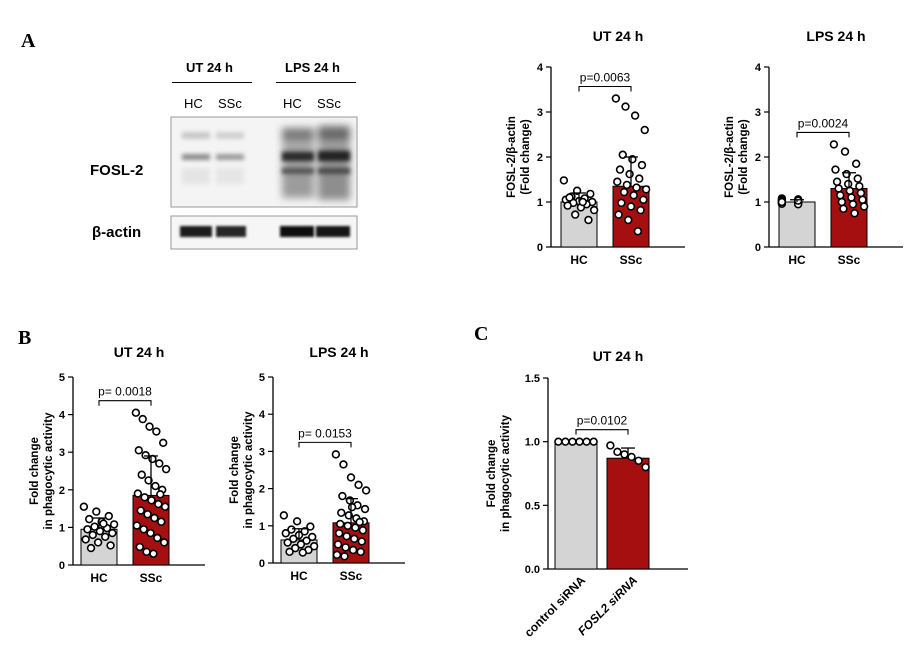  I want to click on p-value-label: p=0.0024, so click(823, 123).